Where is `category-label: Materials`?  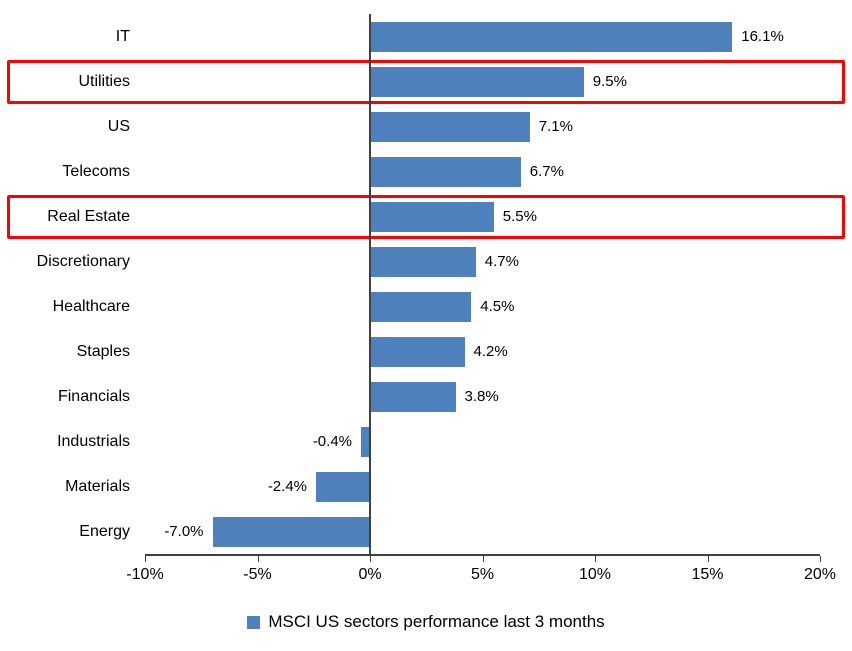 category-label: Materials is located at coordinates (97, 486).